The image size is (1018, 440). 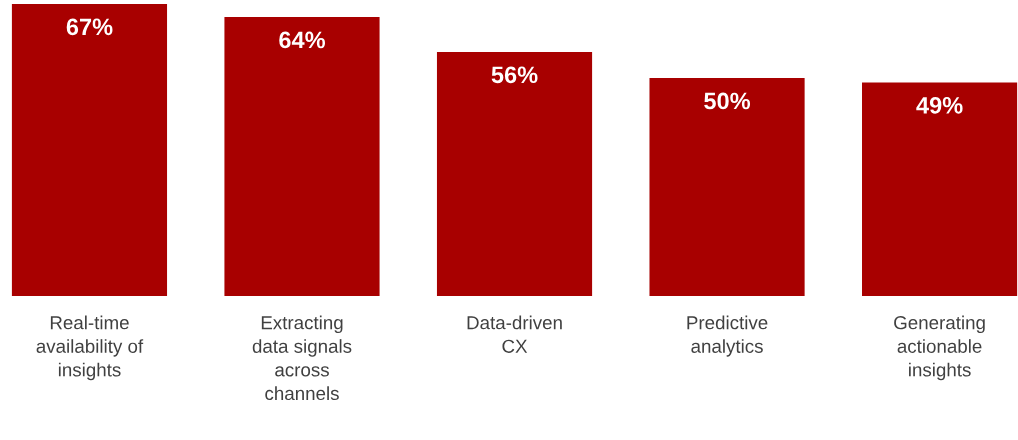 I want to click on x-tick-label: Generating actionable insights, so click(x=939, y=348).